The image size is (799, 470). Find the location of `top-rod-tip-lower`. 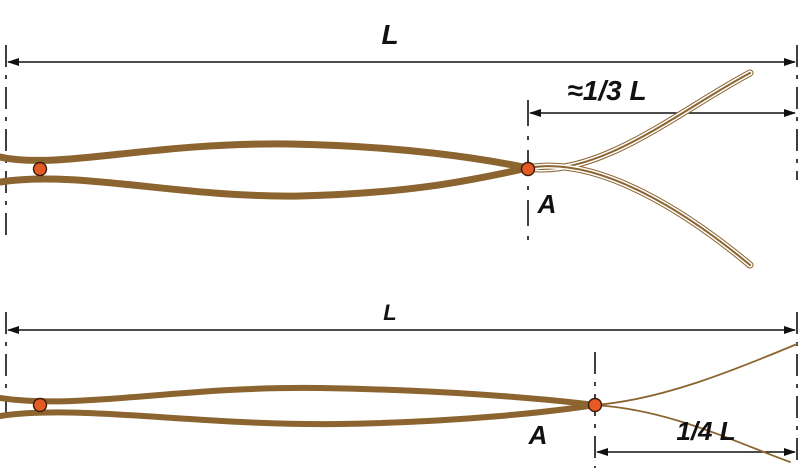

top-rod-tip-lower is located at coordinates (639, 215).